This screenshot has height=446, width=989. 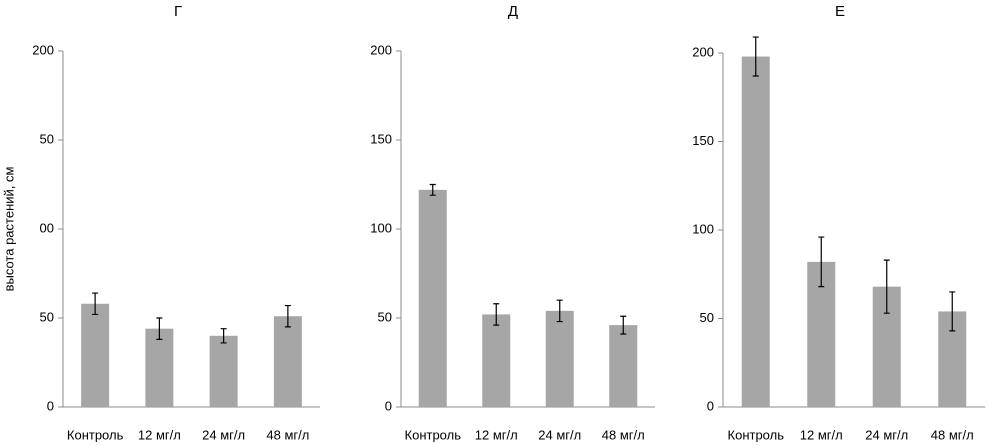 I want to click on chart-title: Д, so click(x=513, y=11).